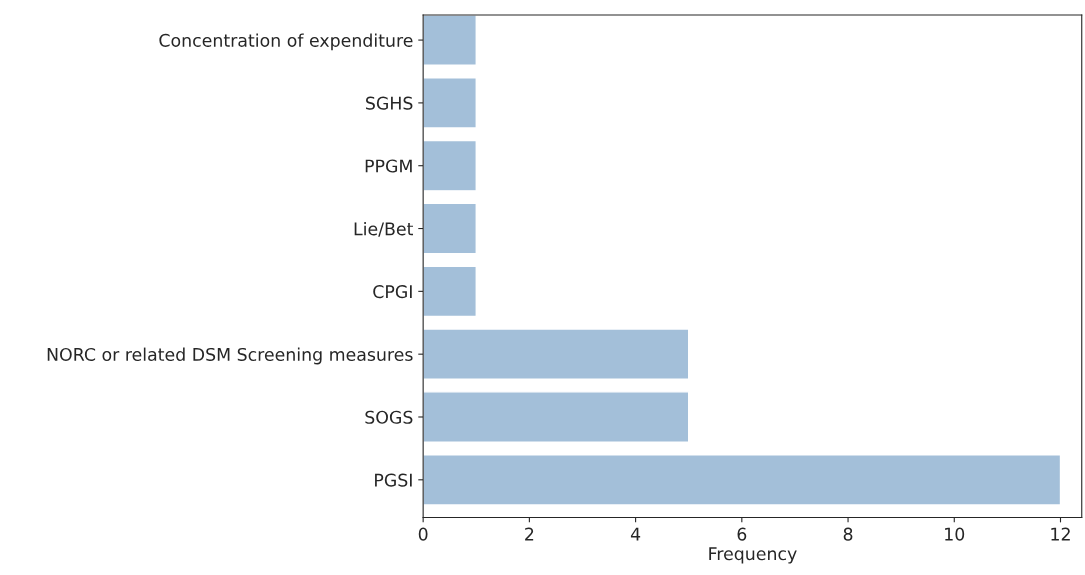 The height and width of the screenshot is (575, 1085). Describe the element at coordinates (389, 417) in the screenshot. I see `y-tick-label: SOGS` at that location.